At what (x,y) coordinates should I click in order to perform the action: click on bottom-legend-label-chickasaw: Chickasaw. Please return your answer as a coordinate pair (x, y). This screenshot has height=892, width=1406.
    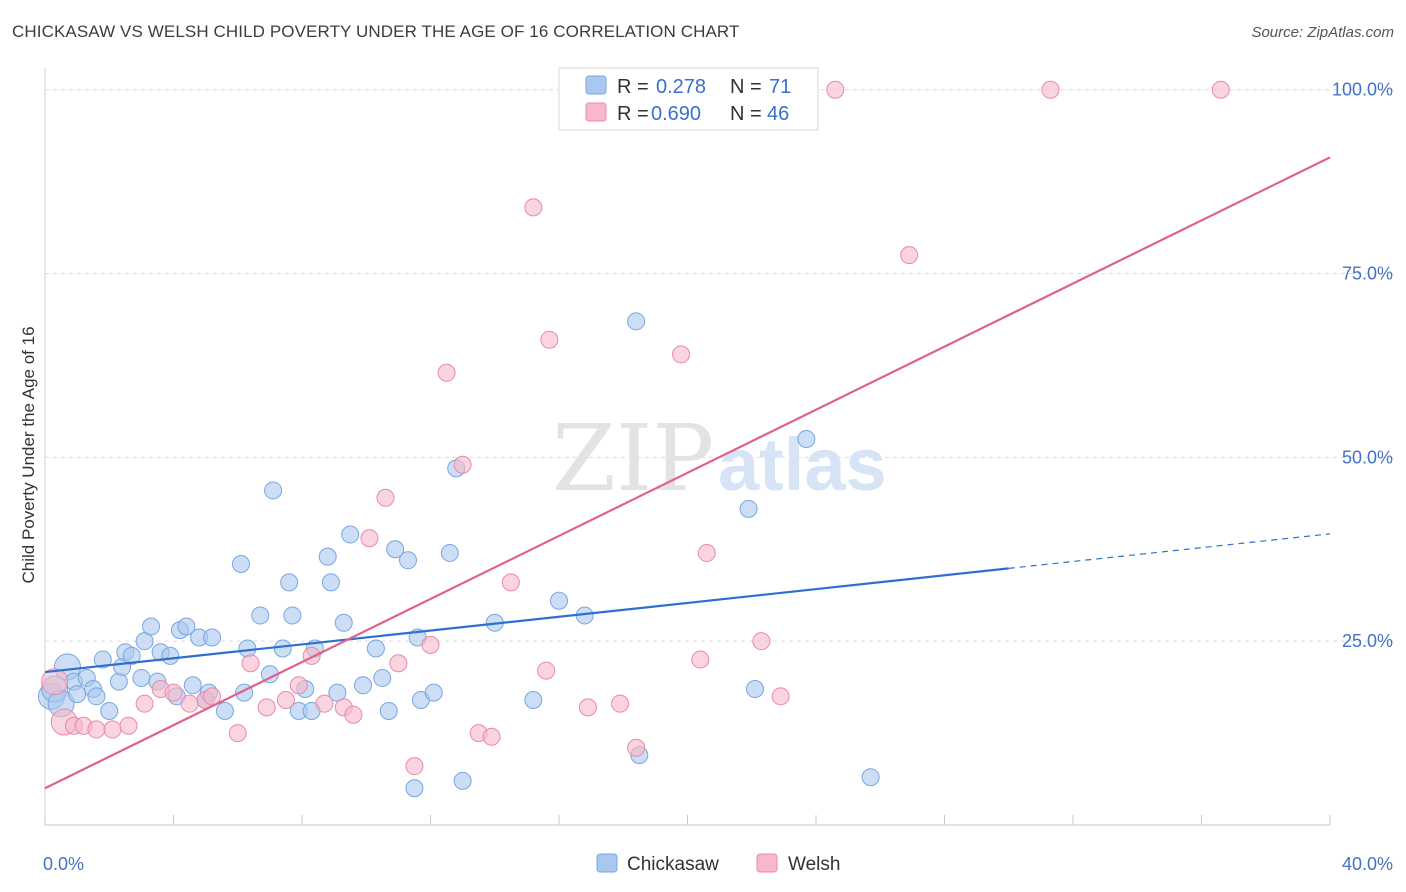
    Looking at the image, I should click on (673, 864).